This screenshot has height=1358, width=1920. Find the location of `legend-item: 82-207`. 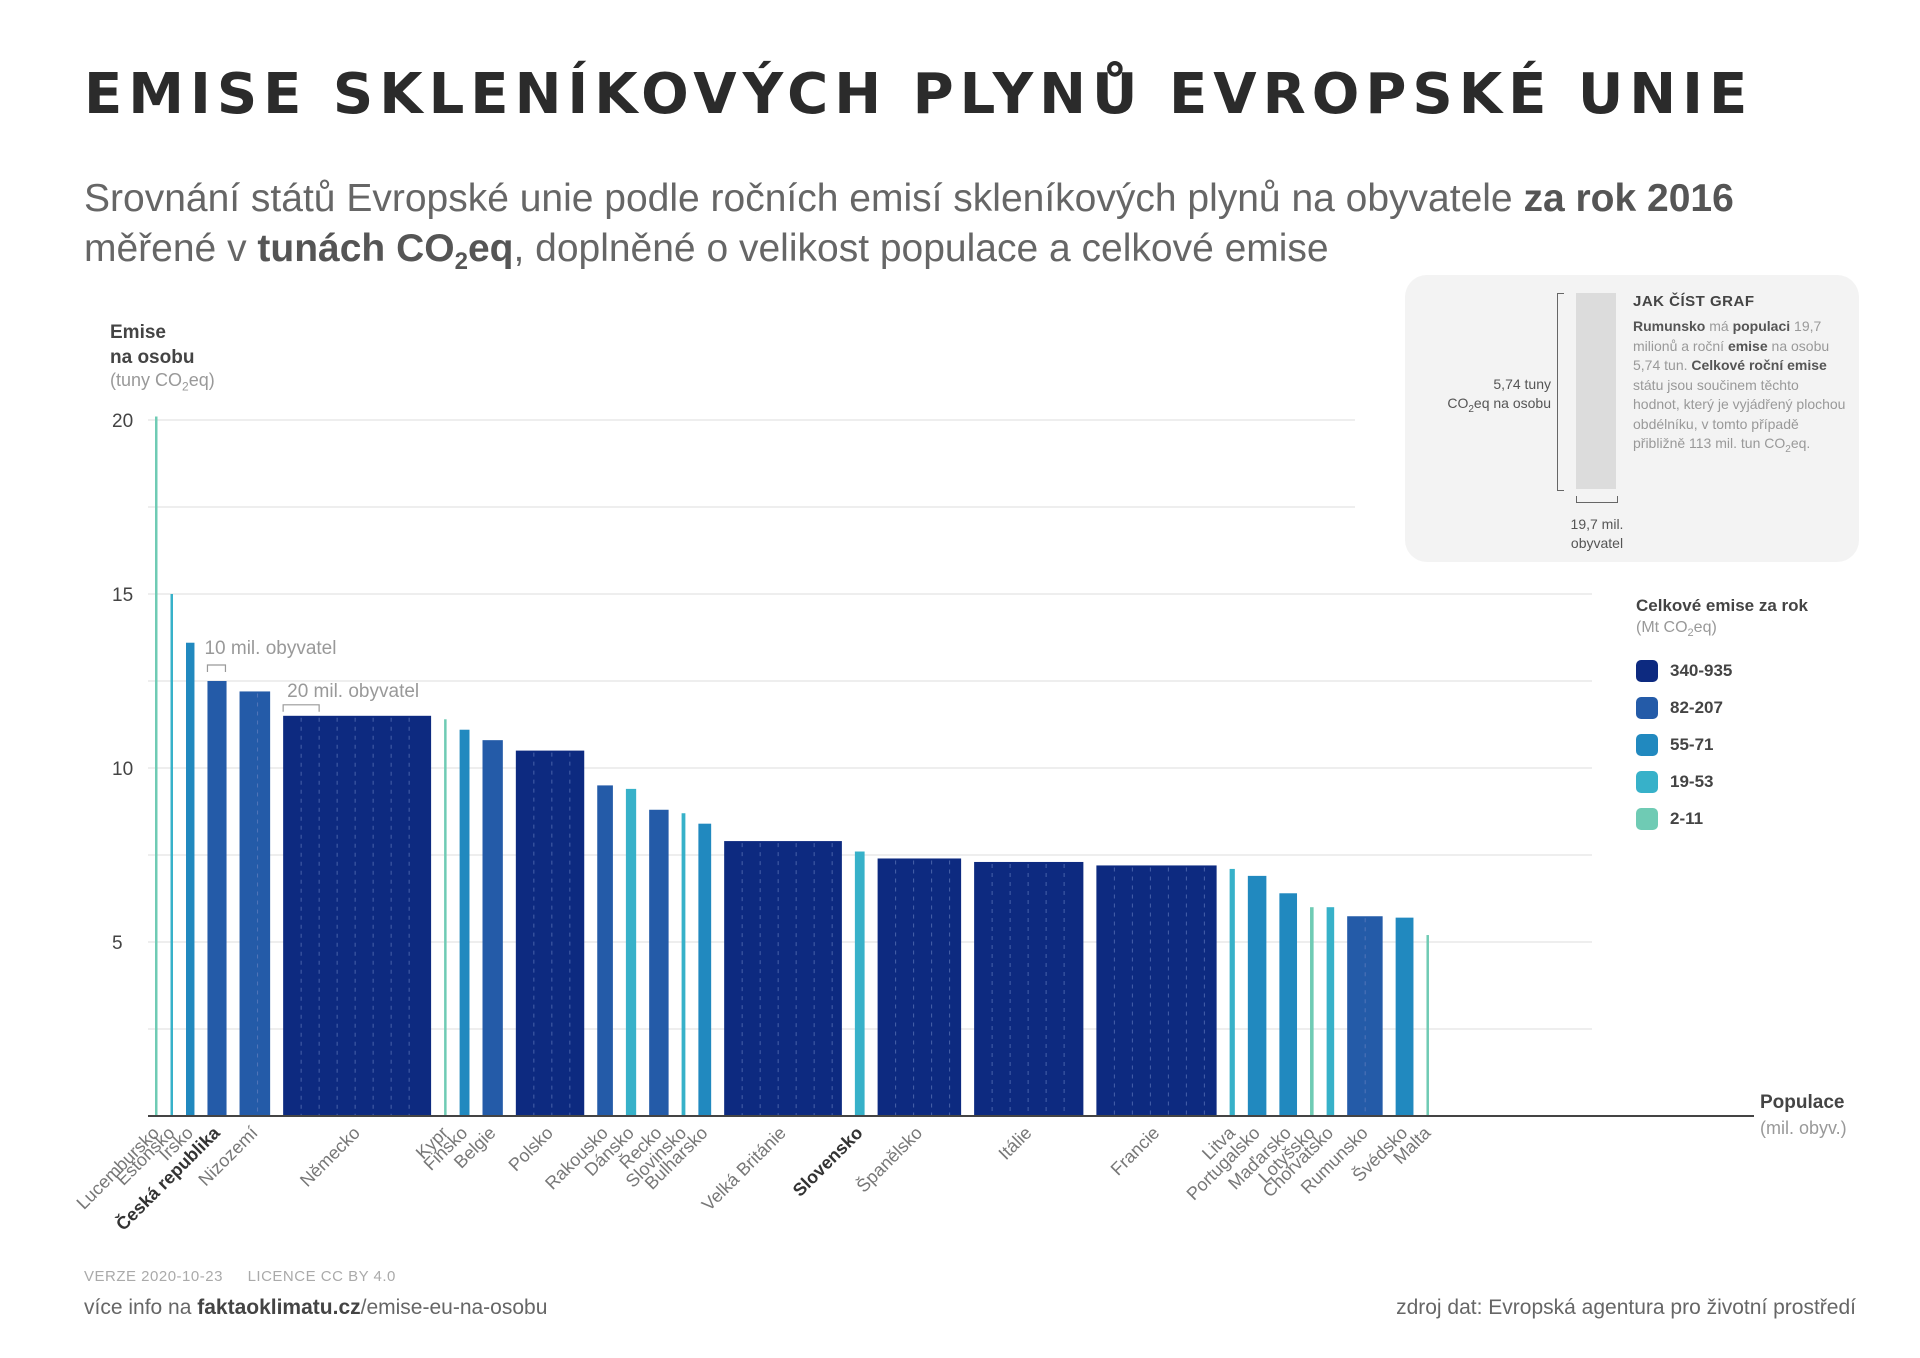

legend-item: 82-207 is located at coordinates (1679, 708).